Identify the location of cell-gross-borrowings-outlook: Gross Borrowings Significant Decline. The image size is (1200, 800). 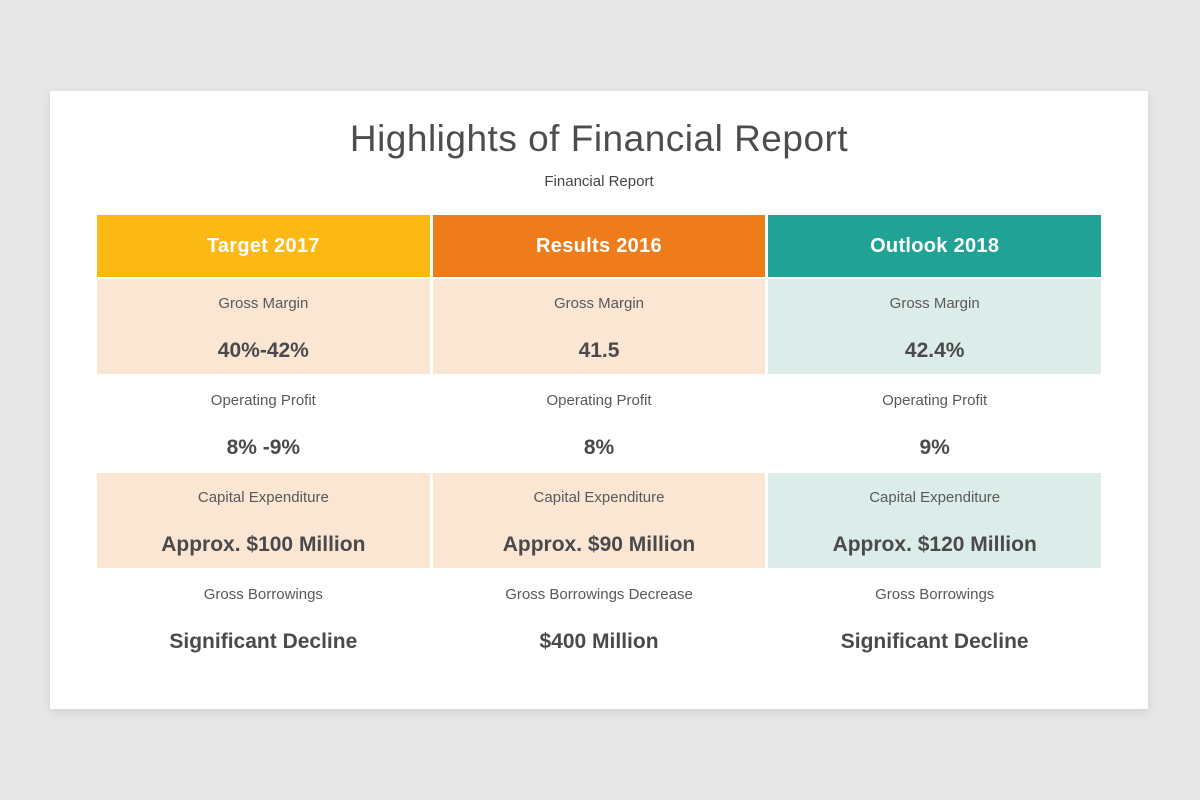
(935, 617).